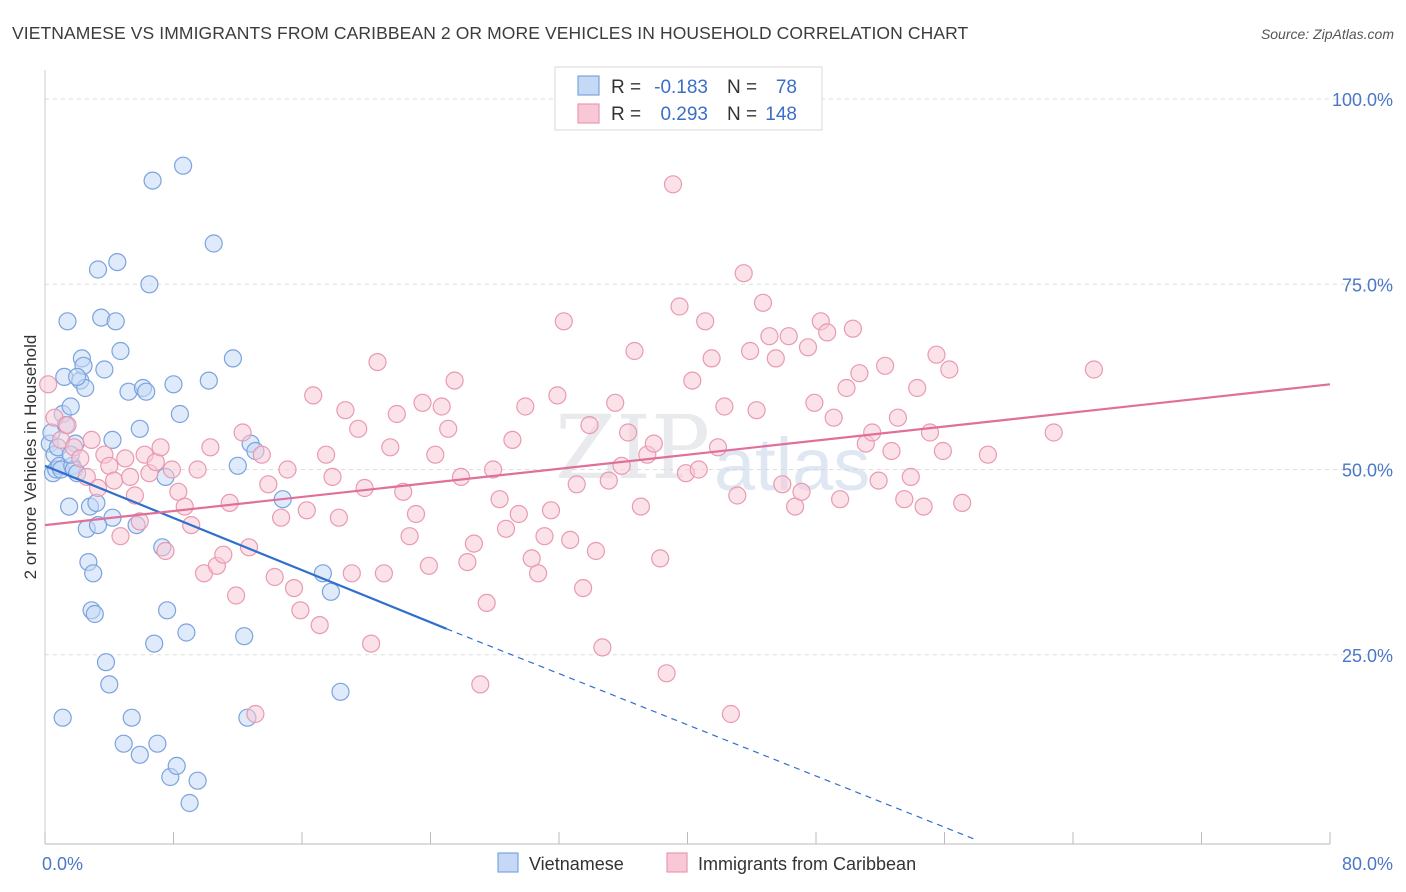  What do you see at coordinates (781, 114) in the screenshot?
I see `legend-n-caribbean: 148` at bounding box center [781, 114].